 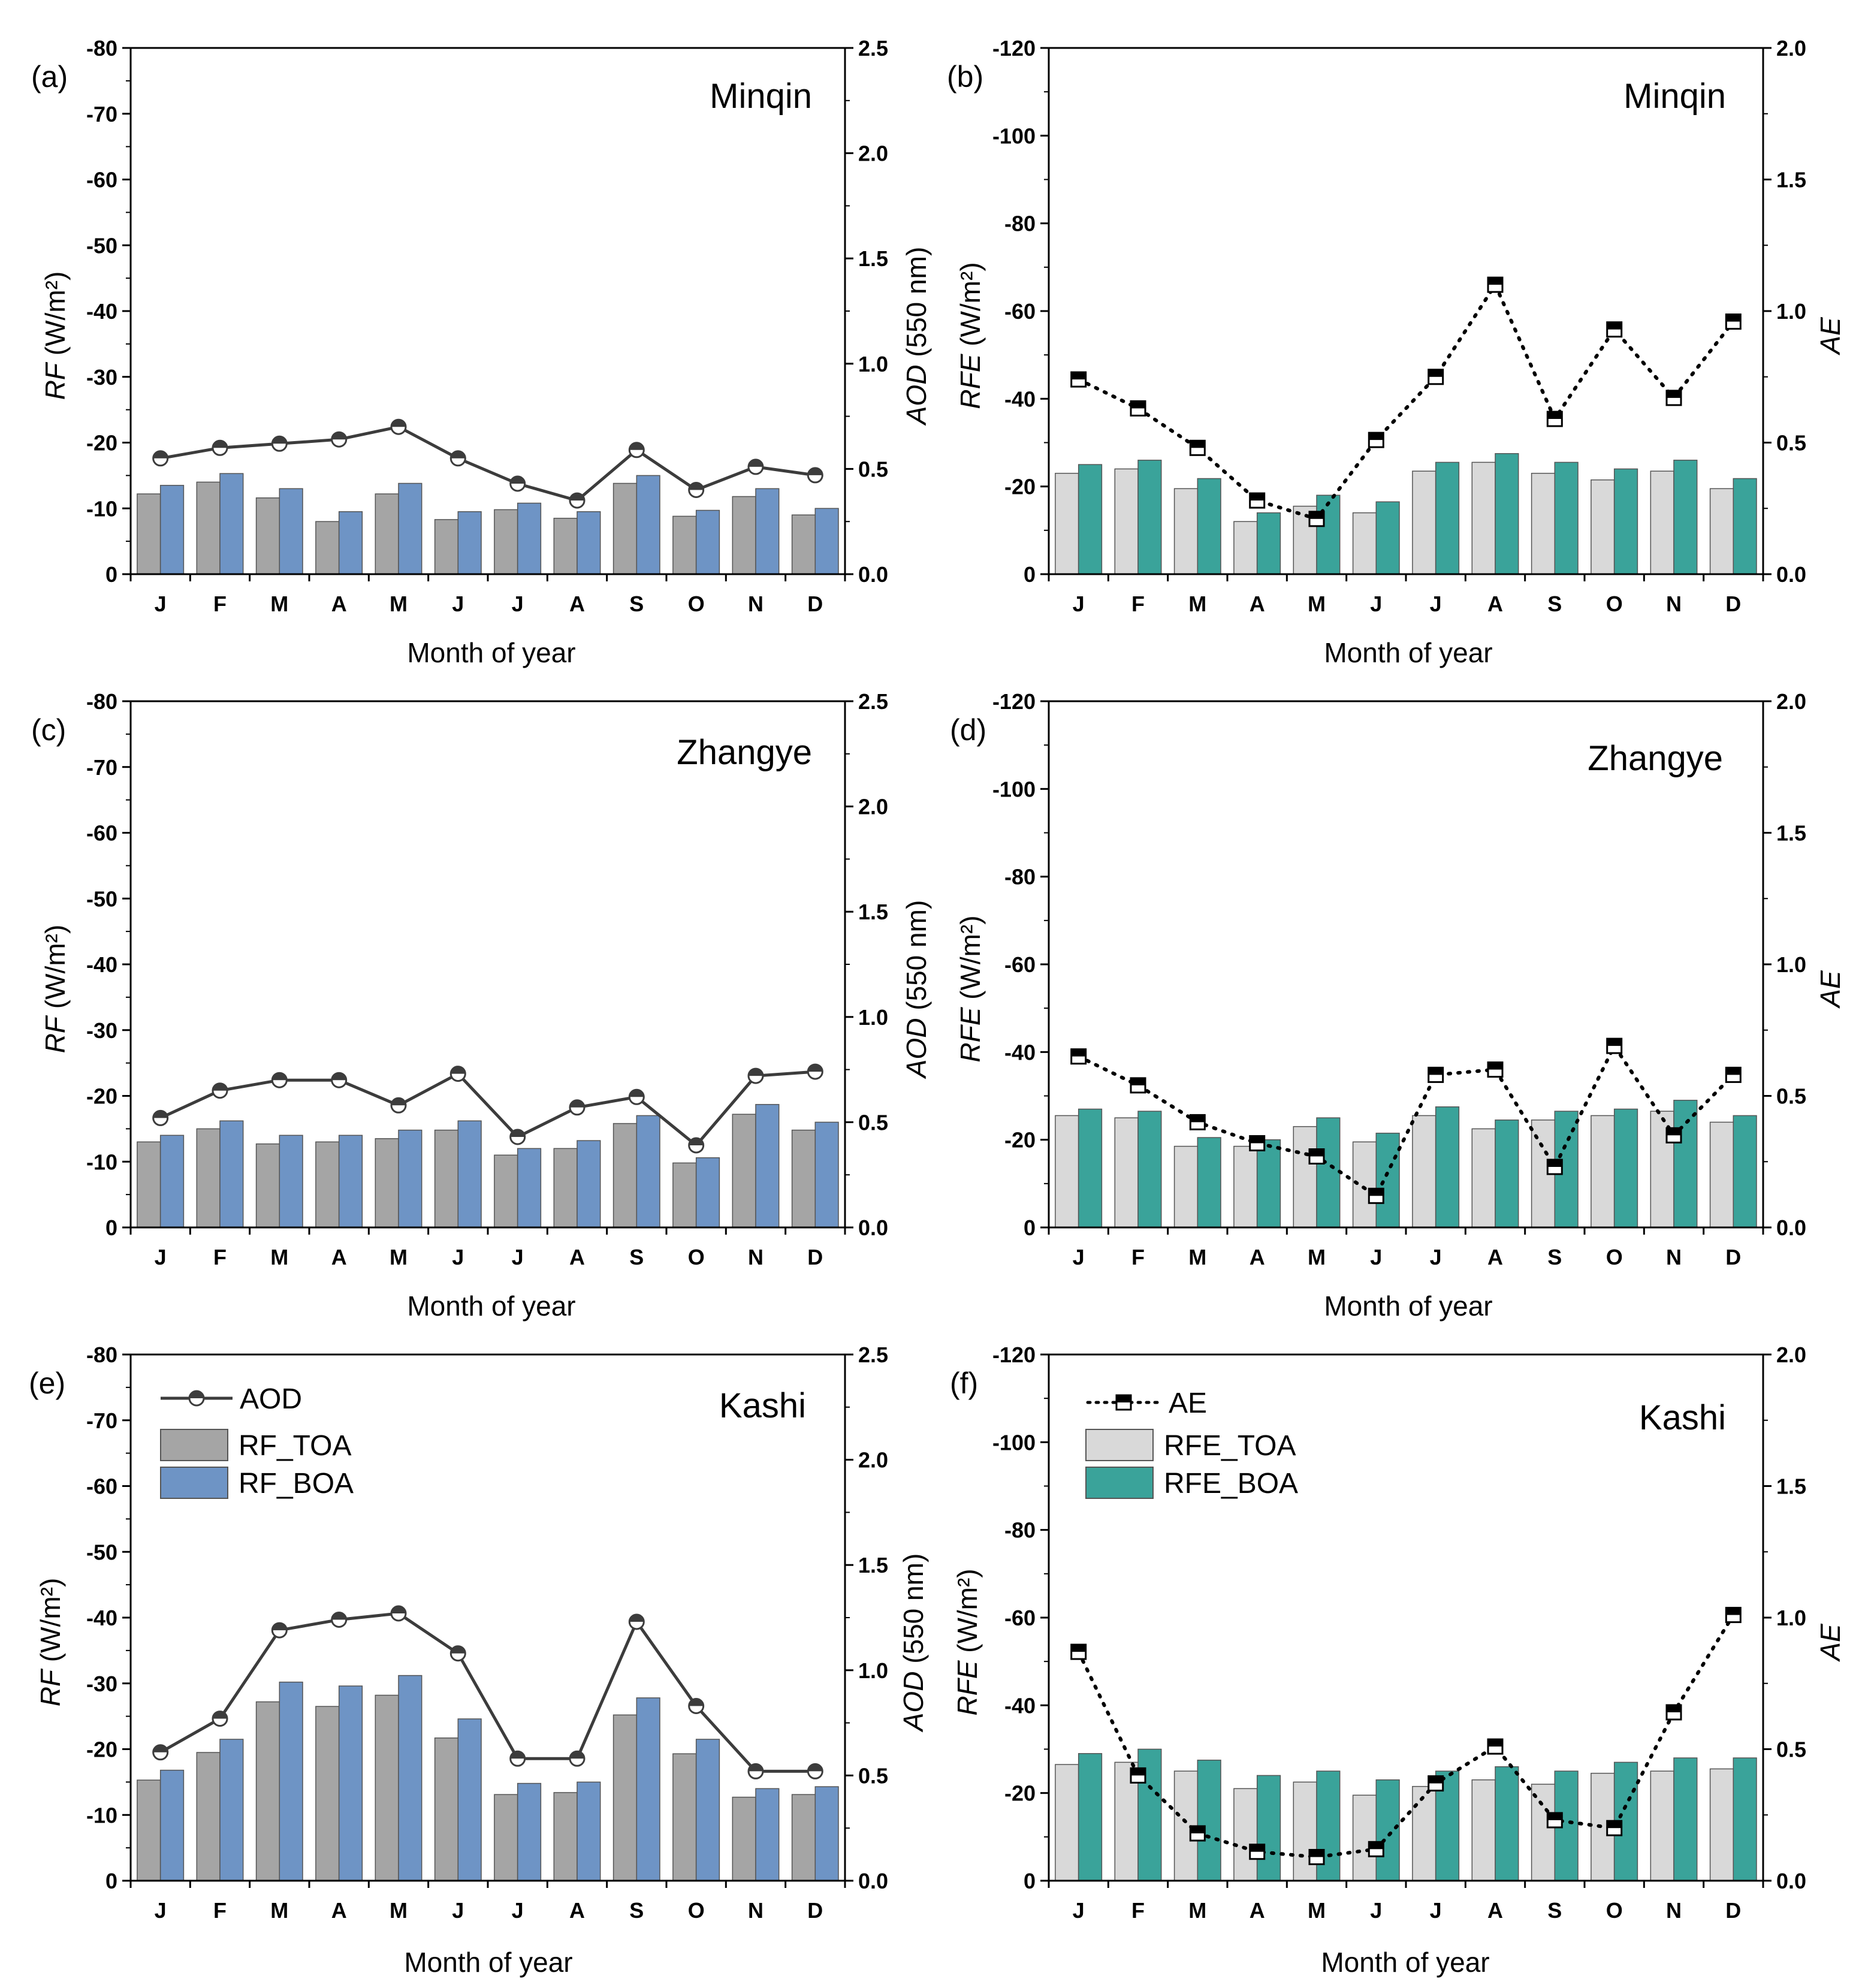 What do you see at coordinates (1020, 1706) in the screenshot?
I see `y-tick-label: -40` at bounding box center [1020, 1706].